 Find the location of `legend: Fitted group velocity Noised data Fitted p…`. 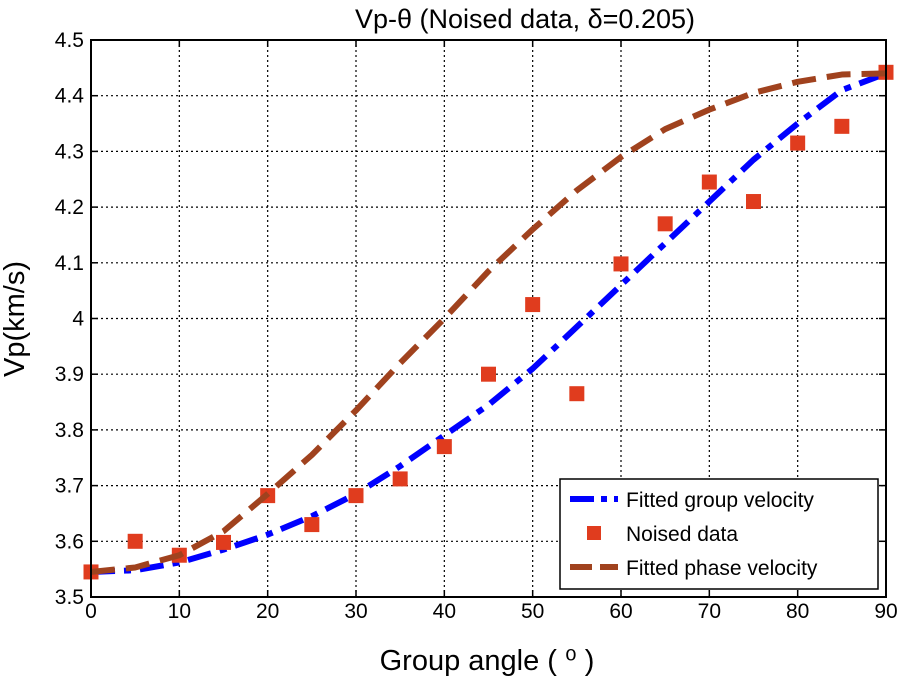

legend: Fitted group velocity Noised data Fitted p… is located at coordinates (719, 534).